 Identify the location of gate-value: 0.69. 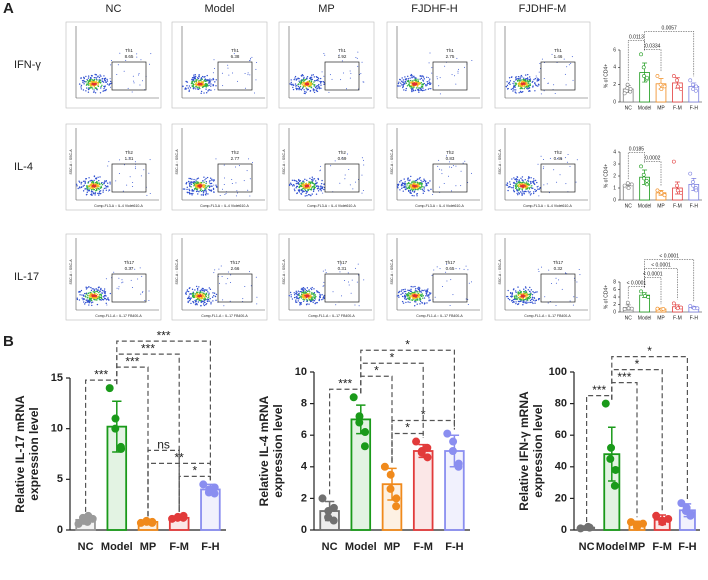
(342, 158).